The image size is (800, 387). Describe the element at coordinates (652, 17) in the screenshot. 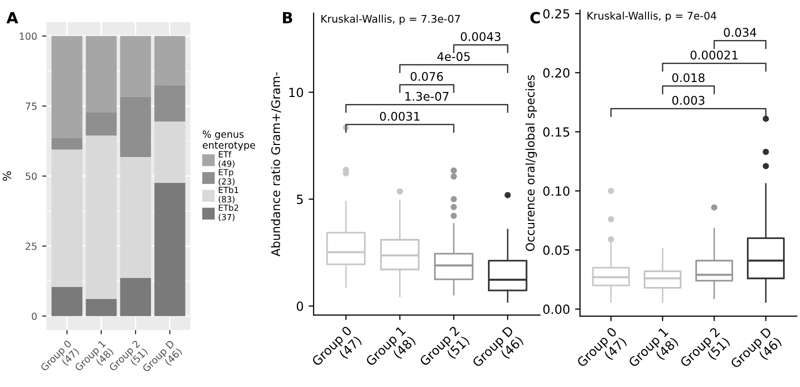

I see `annotation: Kruskal-Wallis, p = 7e-04` at that location.